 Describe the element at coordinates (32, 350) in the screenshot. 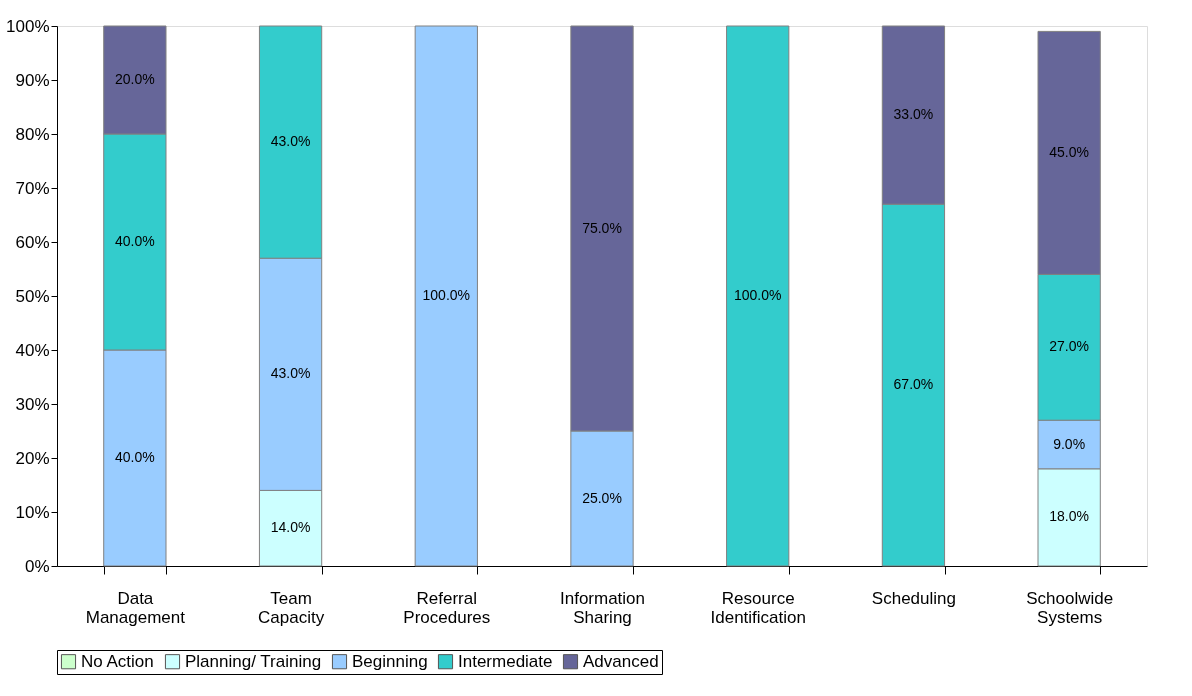

I see `y-tick-label: 40%` at that location.